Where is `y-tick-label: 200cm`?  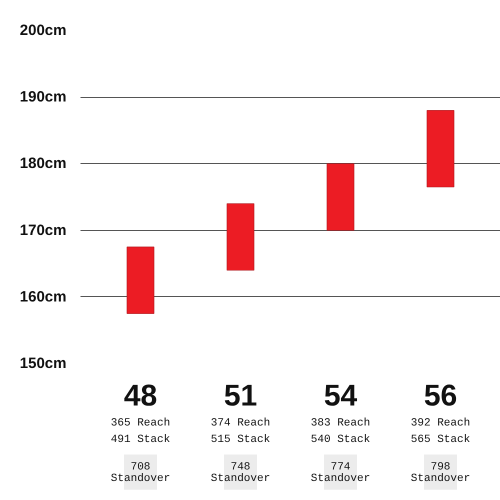 y-tick-label: 200cm is located at coordinates (43, 30).